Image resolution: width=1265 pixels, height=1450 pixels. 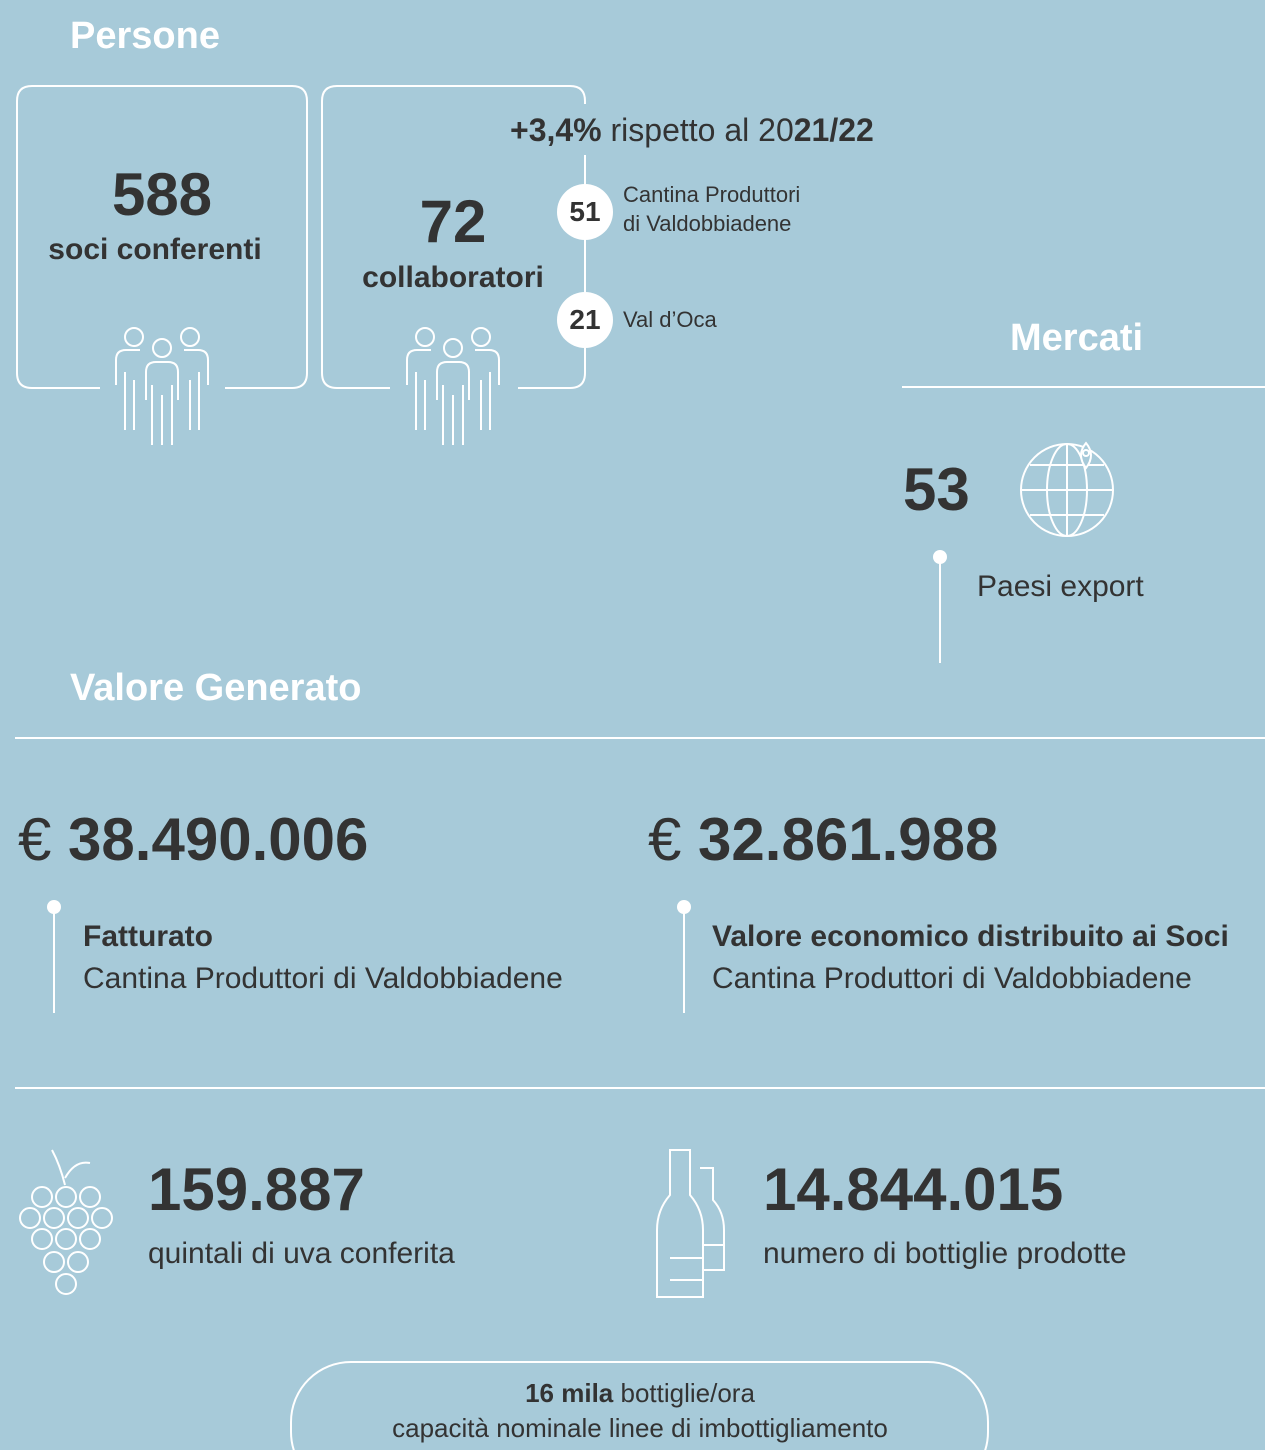 I want to click on stat-number: 588, so click(x=162, y=194).